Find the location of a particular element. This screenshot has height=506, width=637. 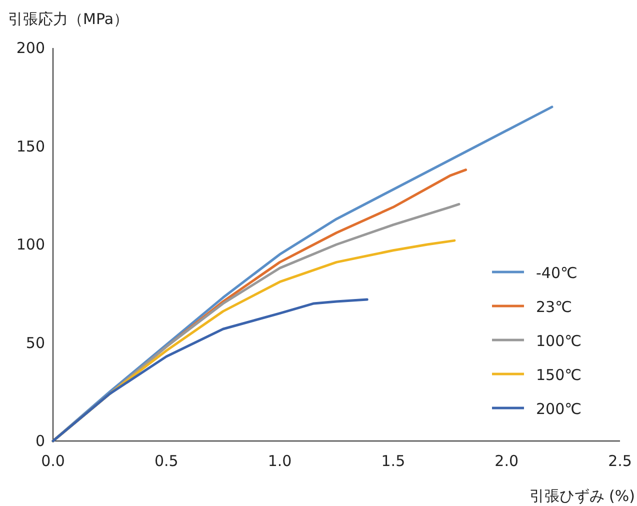

y-tick-label: 150 is located at coordinates (30, 146).